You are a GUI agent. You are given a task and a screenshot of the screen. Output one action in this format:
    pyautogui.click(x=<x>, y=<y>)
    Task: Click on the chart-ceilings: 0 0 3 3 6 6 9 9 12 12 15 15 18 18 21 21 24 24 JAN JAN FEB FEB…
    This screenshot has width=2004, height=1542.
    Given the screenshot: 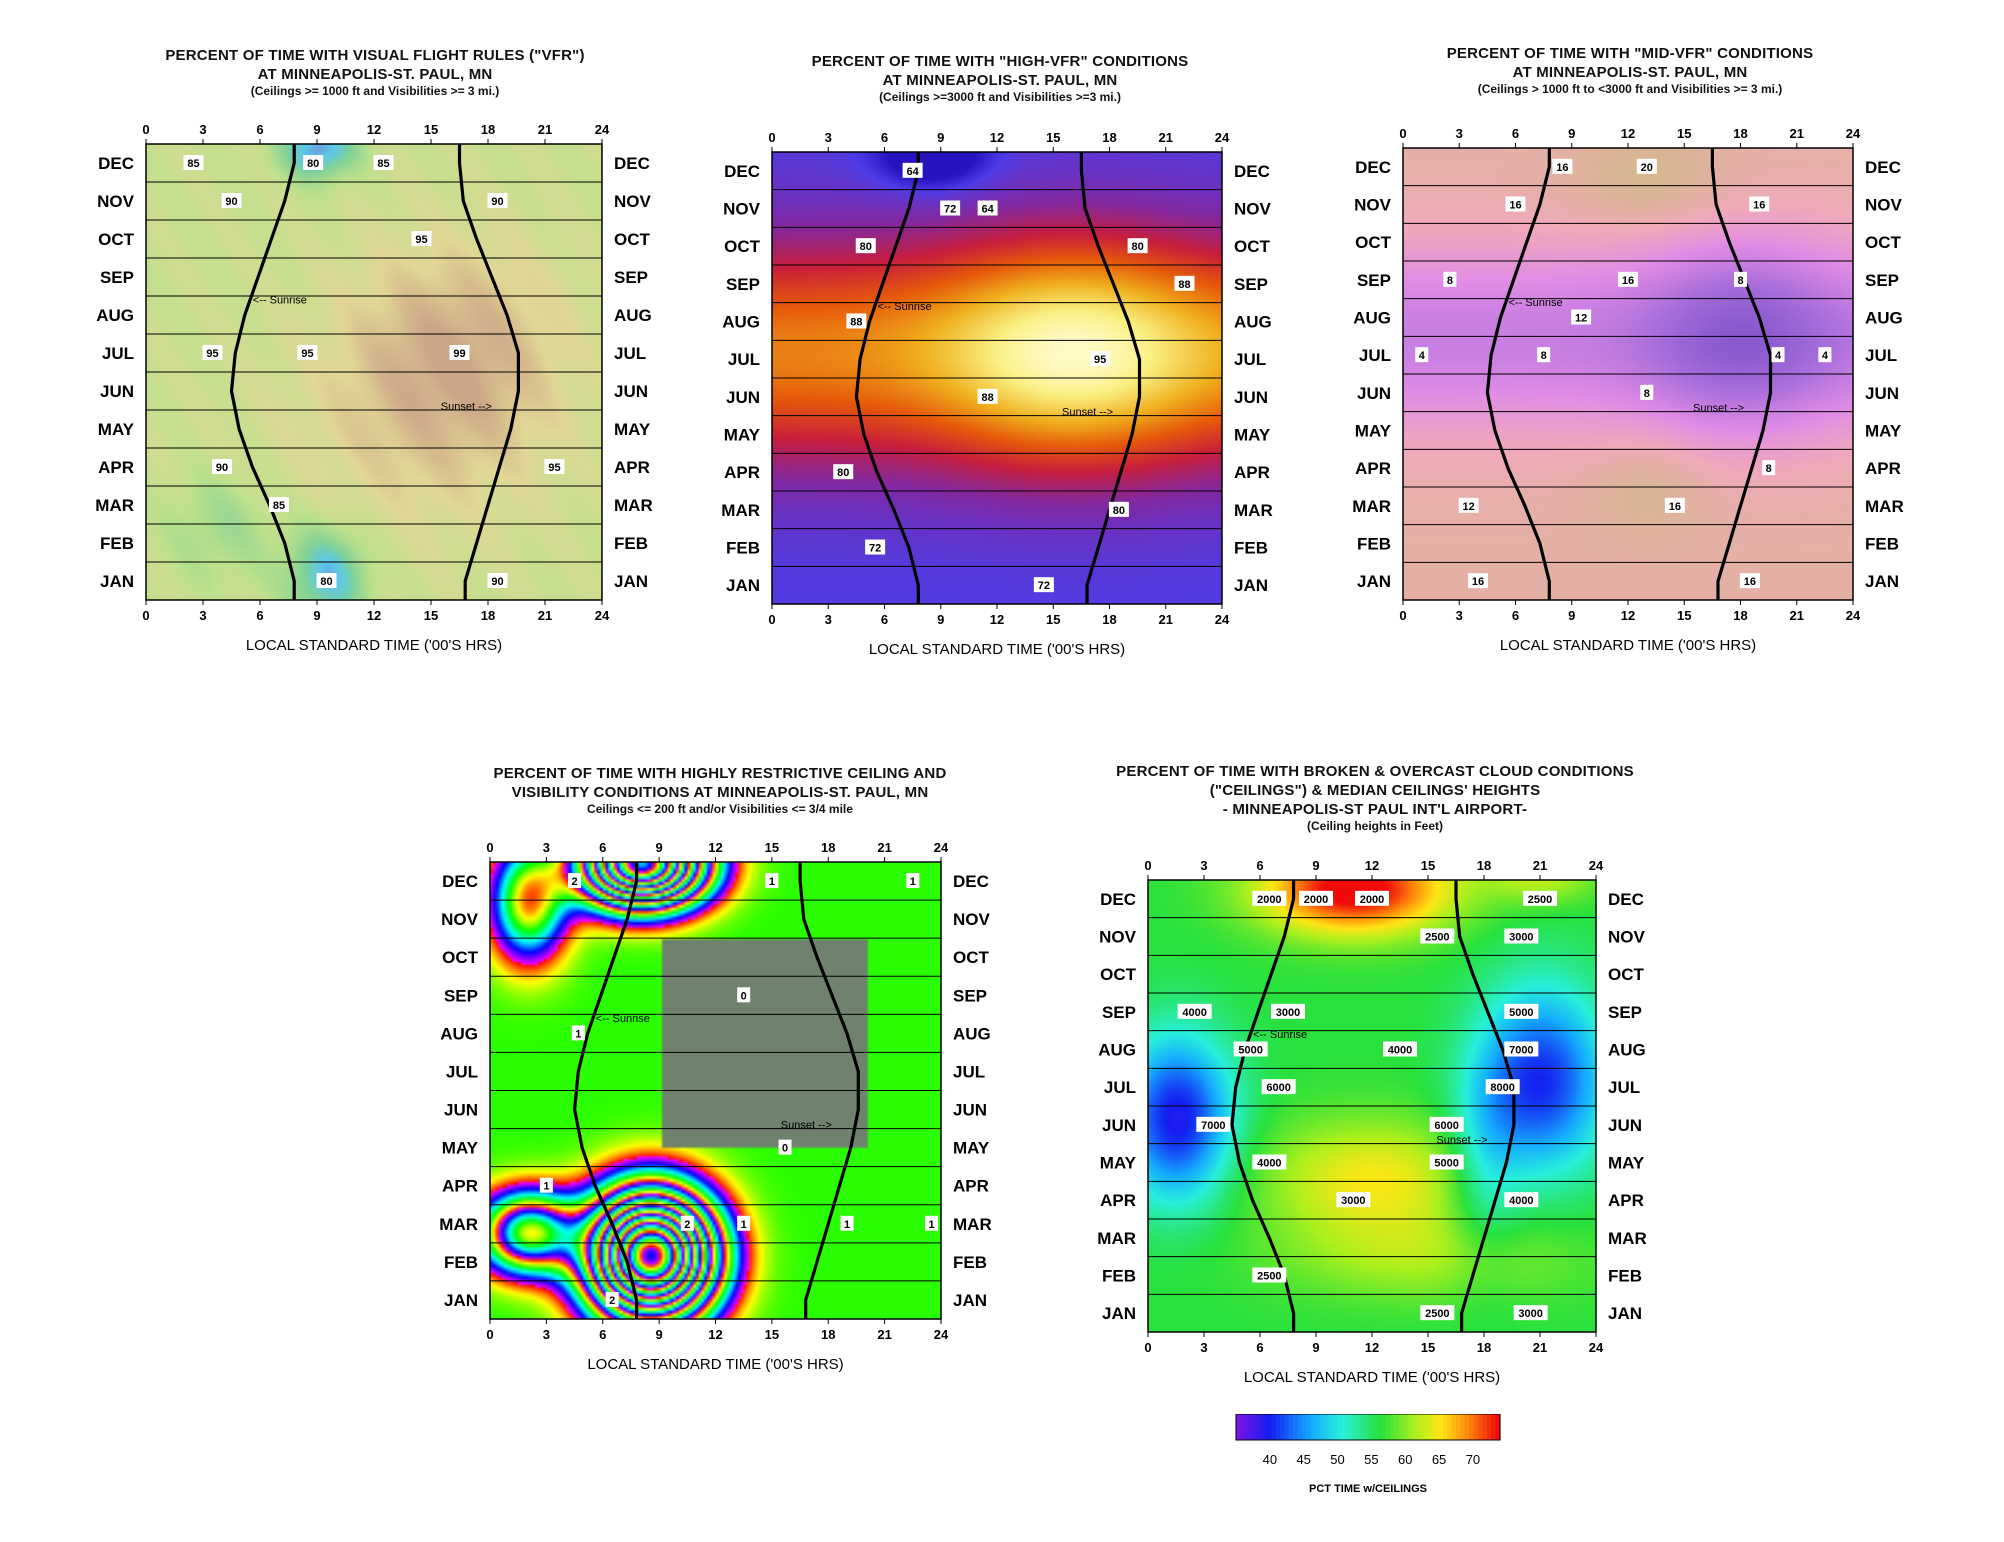 What is the action you would take?
    pyautogui.click(x=1372, y=1118)
    